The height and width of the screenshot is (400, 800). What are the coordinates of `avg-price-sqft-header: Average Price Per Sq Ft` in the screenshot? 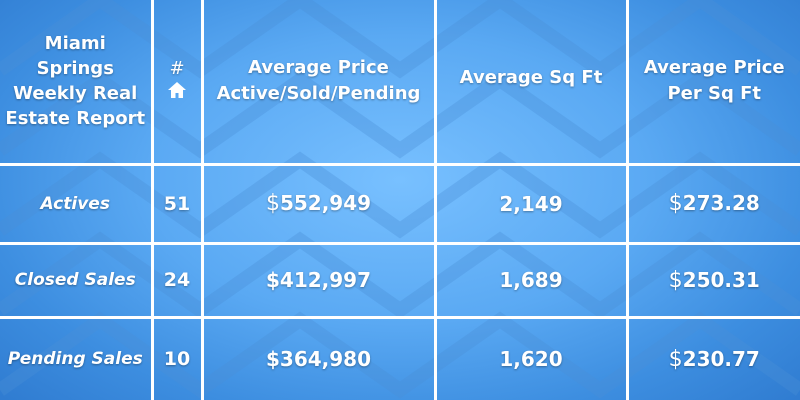 It's located at (714, 81).